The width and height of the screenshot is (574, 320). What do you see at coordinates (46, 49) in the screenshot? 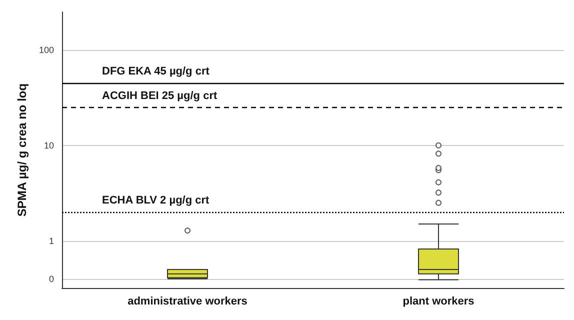
I see `y-tick-label: 100` at bounding box center [46, 49].